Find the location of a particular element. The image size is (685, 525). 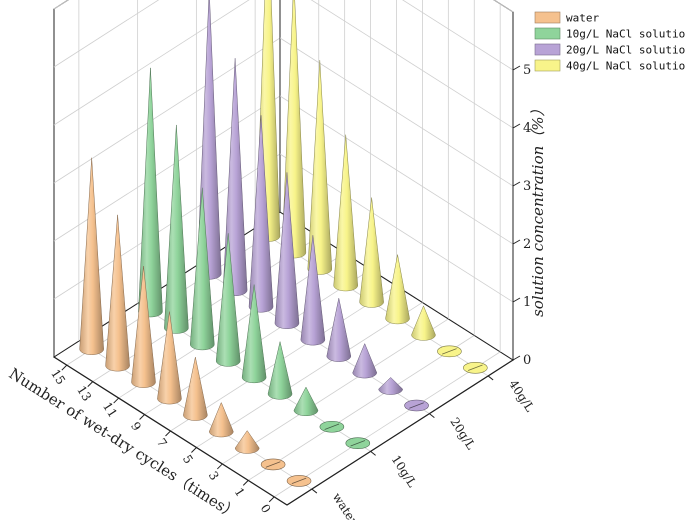

y-tick-label: 40g/L is located at coordinates (521, 395).